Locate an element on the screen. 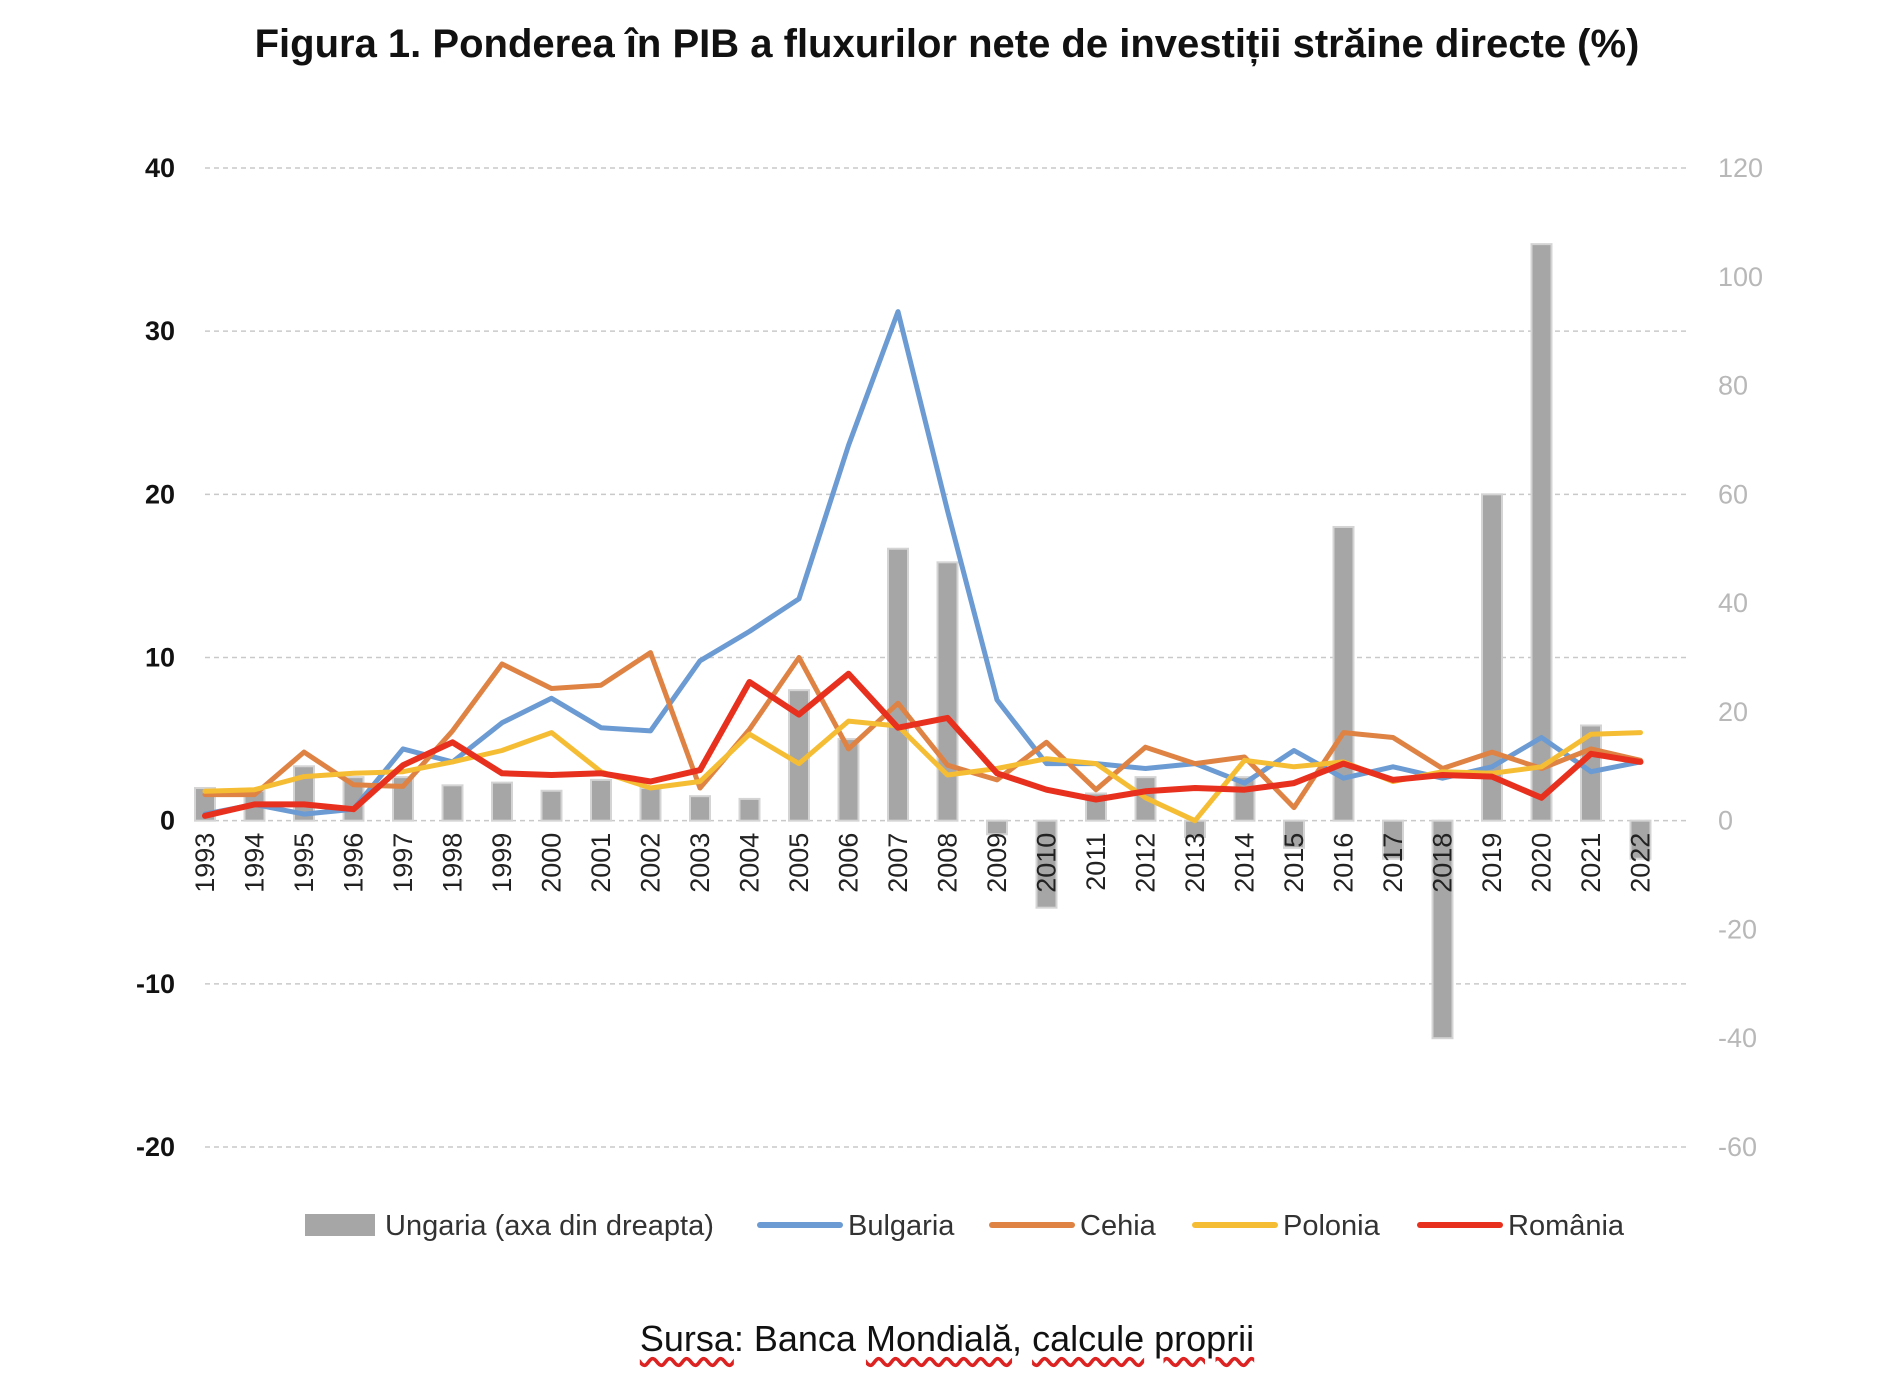 Image resolution: width=1894 pixels, height=1398 pixels. left-y-axis: -20 -10 0 10 20 30 40 is located at coordinates (155, 657).